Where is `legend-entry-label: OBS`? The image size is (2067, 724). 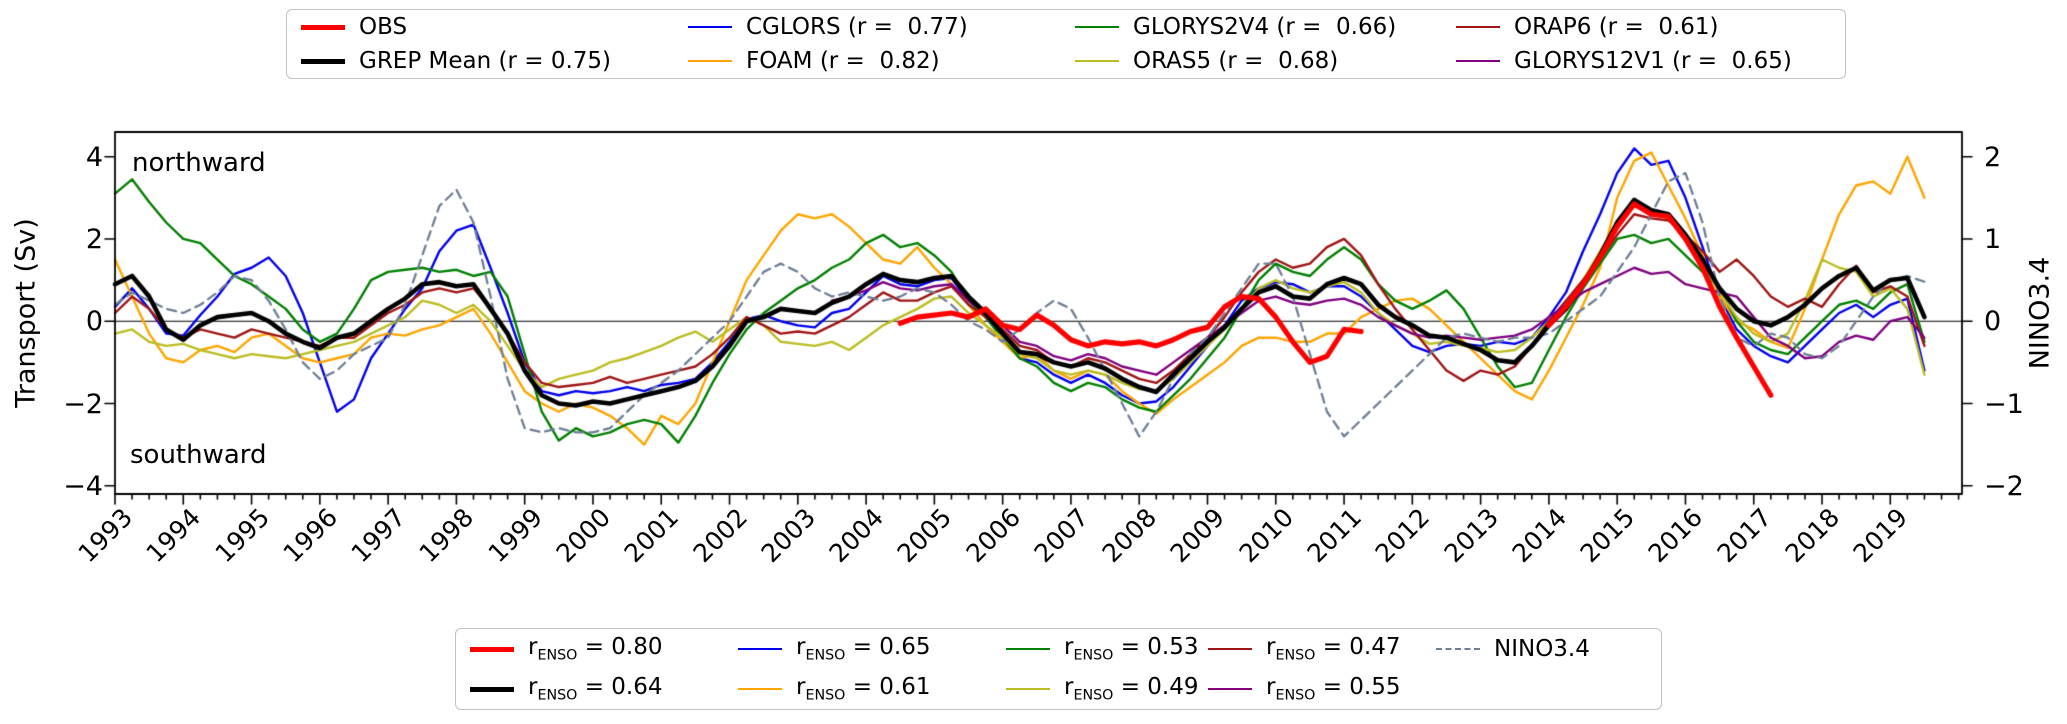 legend-entry-label: OBS is located at coordinates (383, 26).